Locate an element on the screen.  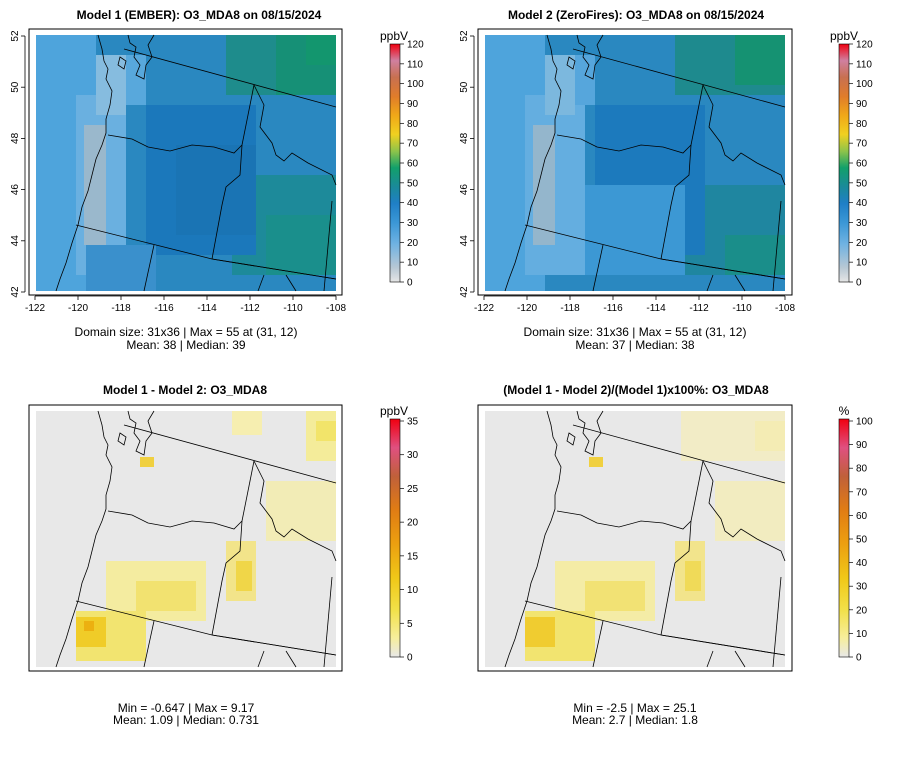
colorbar-tick-label: 15 is located at coordinates (413, 556).